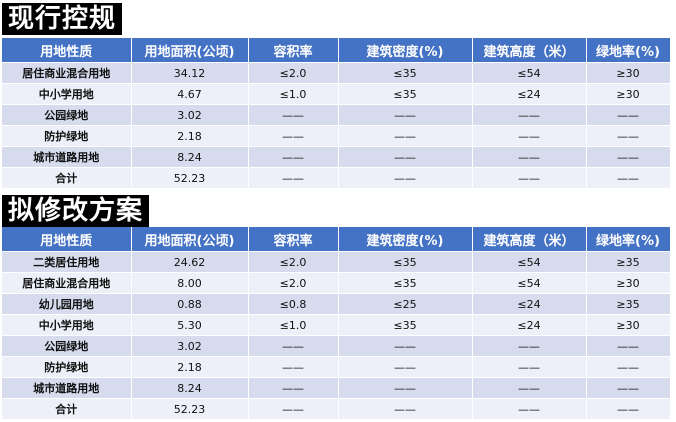 The image size is (676, 422). Describe the element at coordinates (190, 73) in the screenshot. I see `table-cell: 34.12` at that location.